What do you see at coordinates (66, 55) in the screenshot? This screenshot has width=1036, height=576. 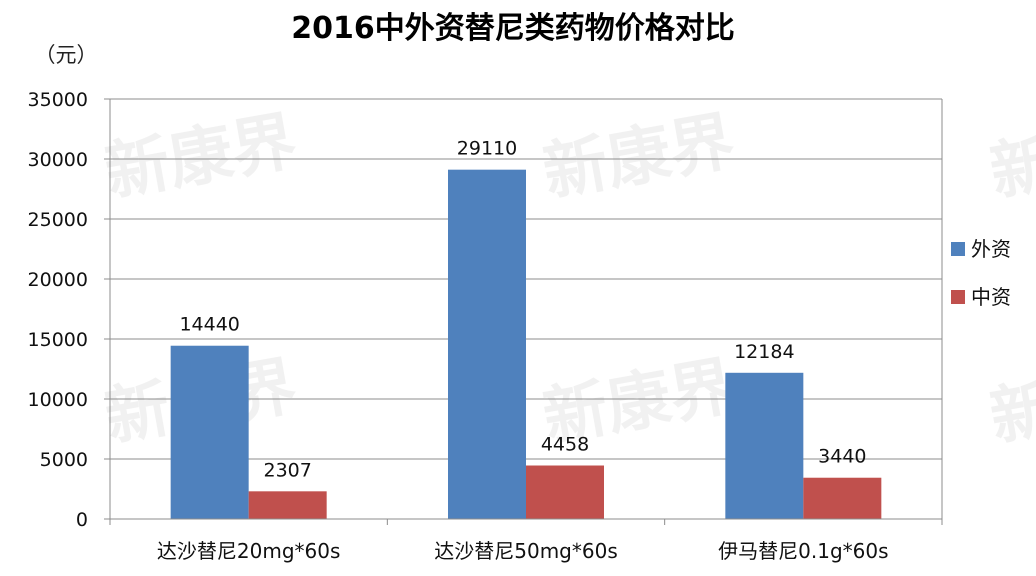 I see `y-axis-unit-label: （元）` at bounding box center [66, 55].